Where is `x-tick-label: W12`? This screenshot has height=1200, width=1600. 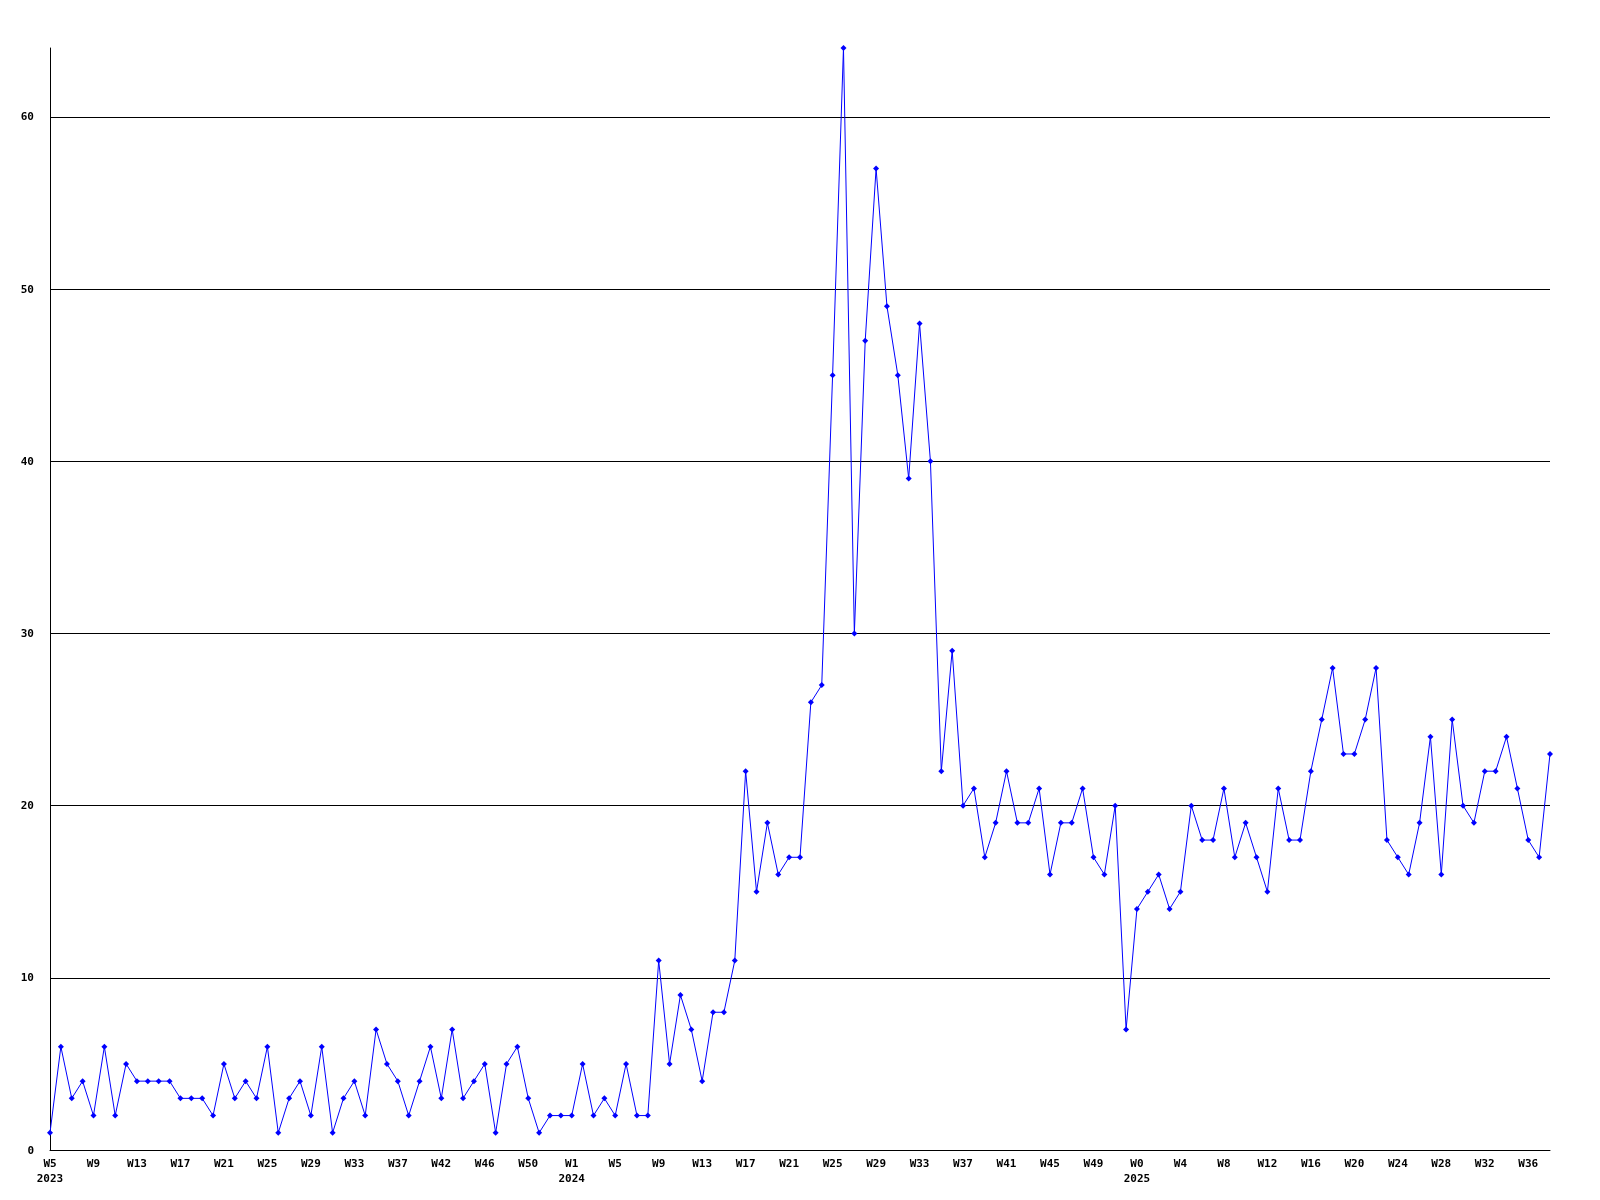
x-tick-label: W12 is located at coordinates (1267, 1163).